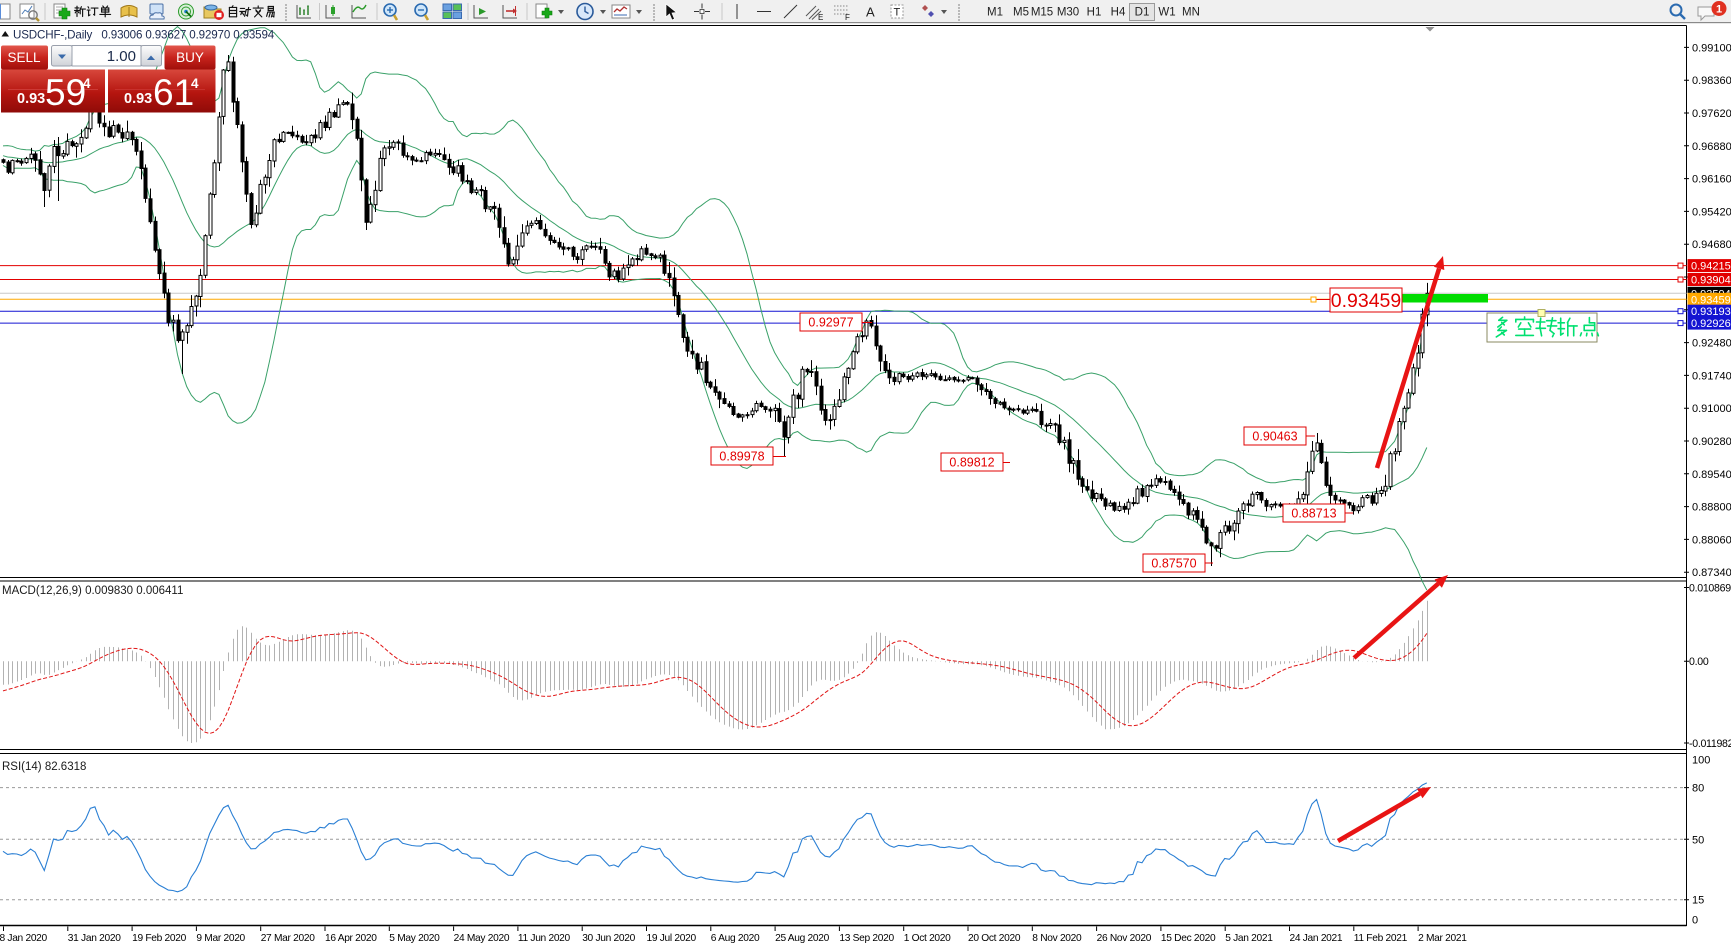 The height and width of the screenshot is (950, 1731). I want to click on svg-text: 0.87340, so click(1711, 573).